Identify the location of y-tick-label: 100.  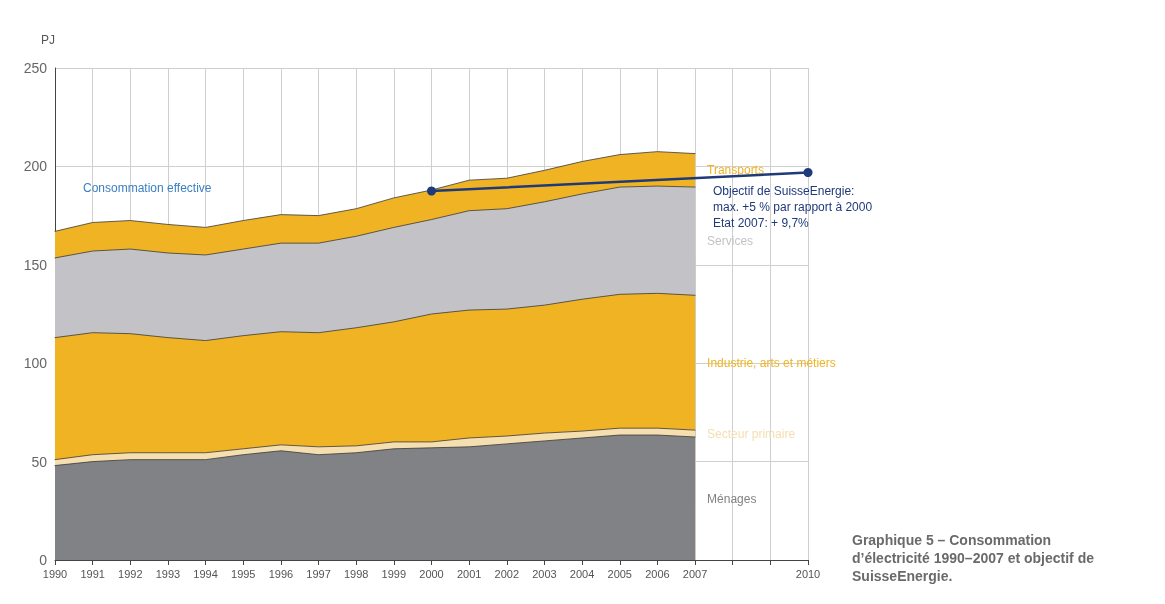
(35, 363).